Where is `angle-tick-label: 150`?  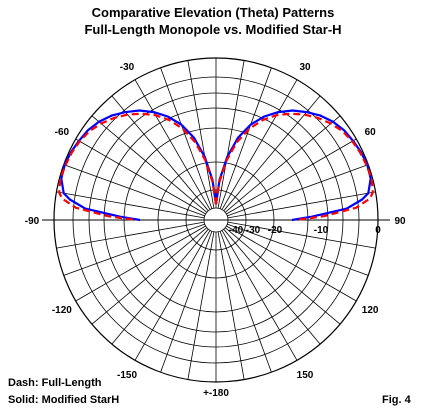 angle-tick-label: 150 is located at coordinates (305, 375).